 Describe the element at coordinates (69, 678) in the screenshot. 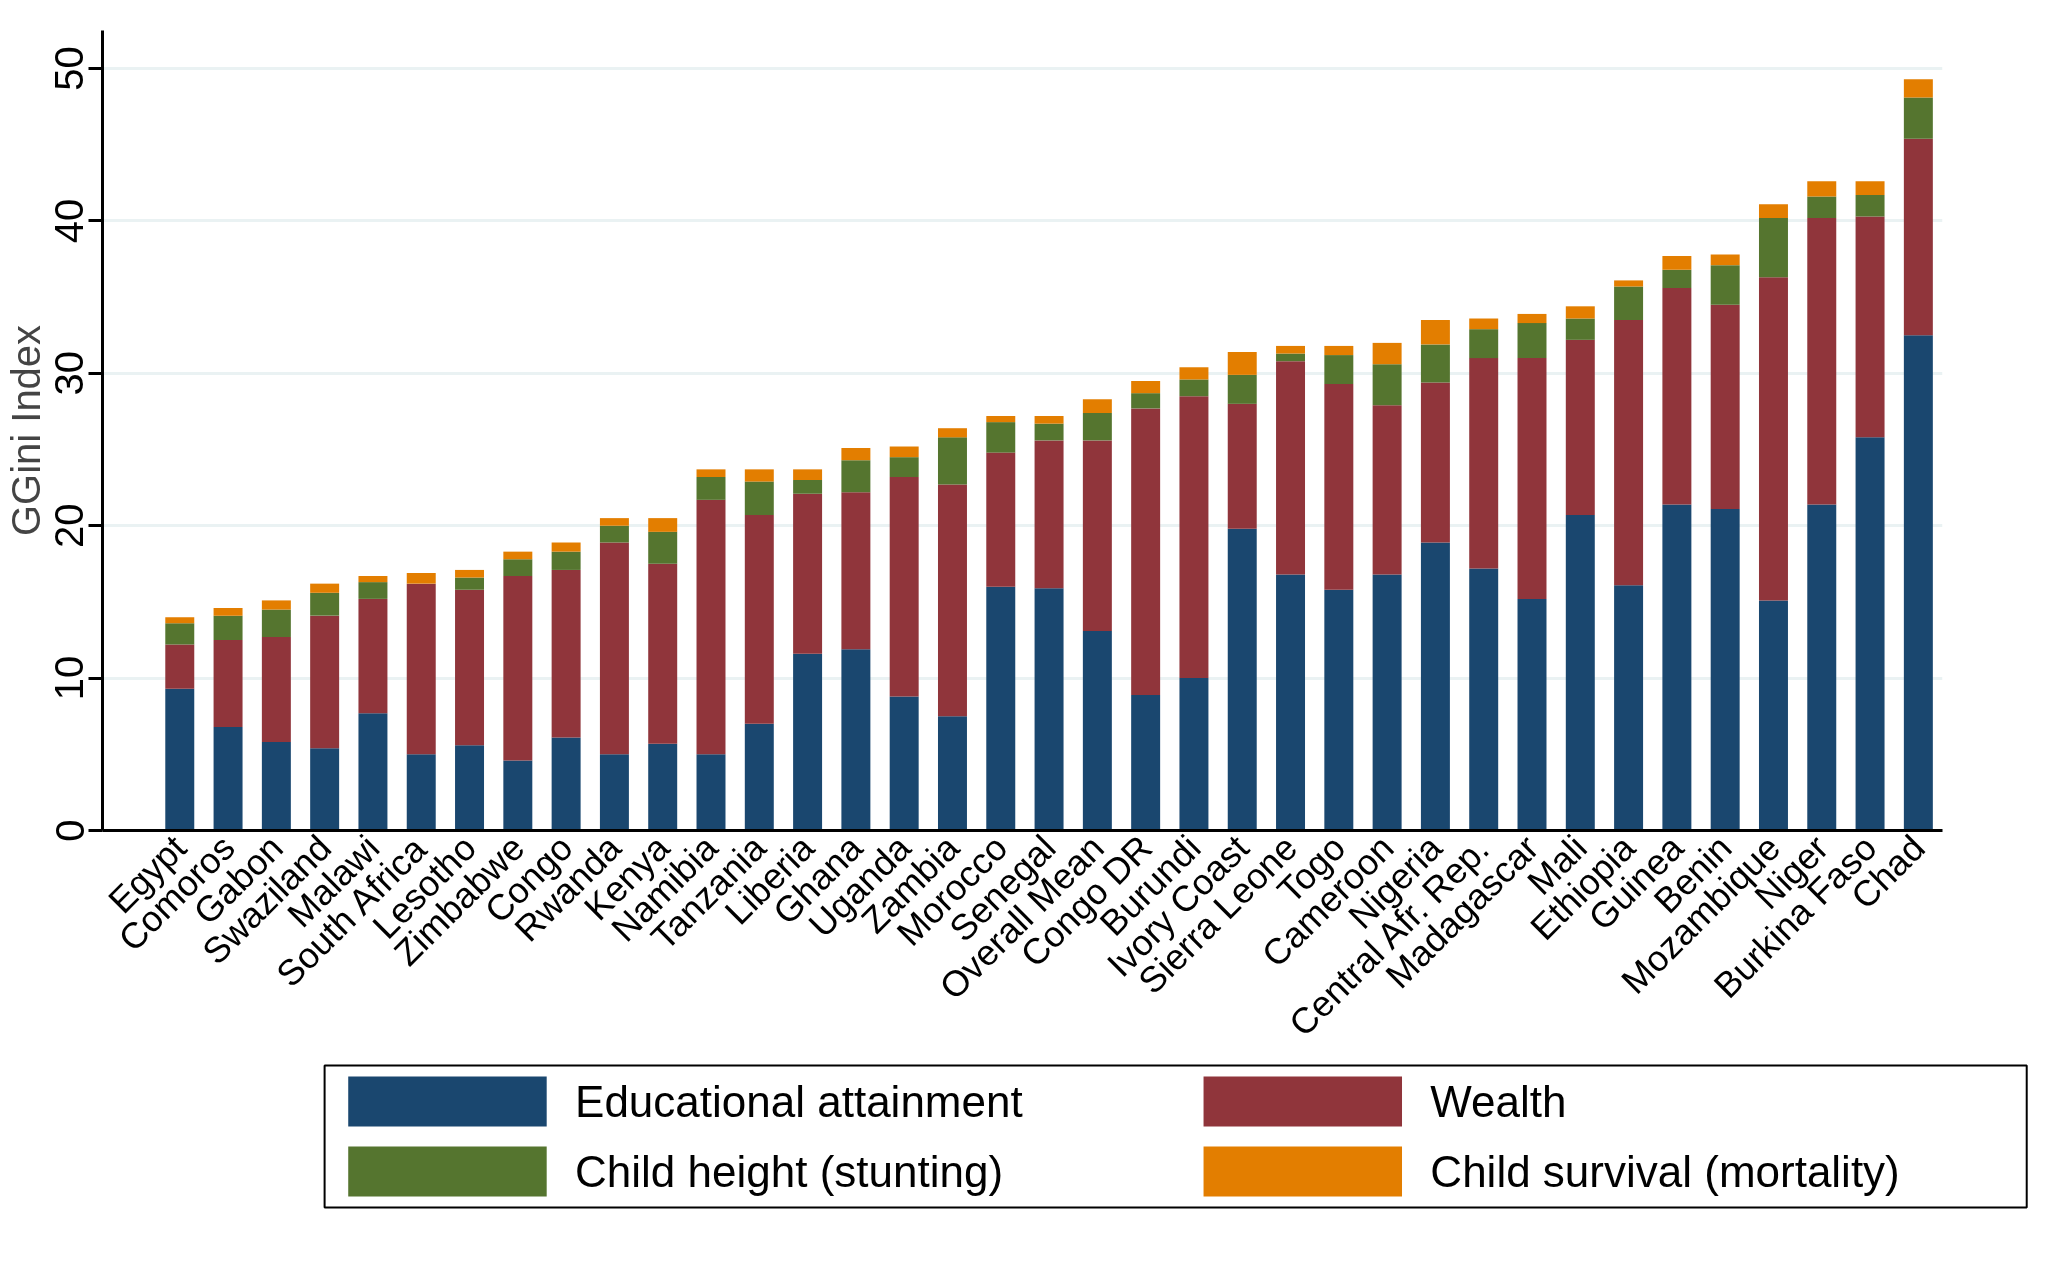

I see `y-tick-label: 10` at that location.